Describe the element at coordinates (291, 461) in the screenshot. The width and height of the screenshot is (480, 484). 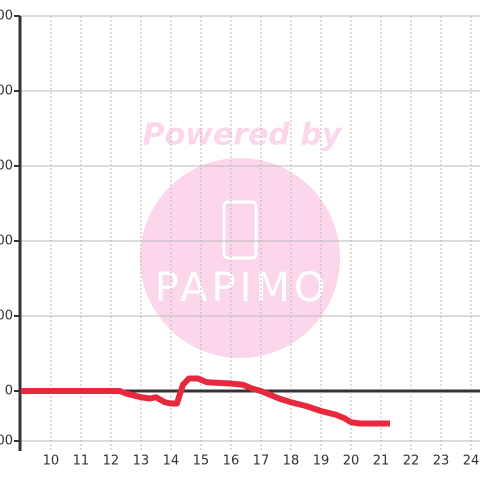
I see `x-tick-label: 18` at that location.